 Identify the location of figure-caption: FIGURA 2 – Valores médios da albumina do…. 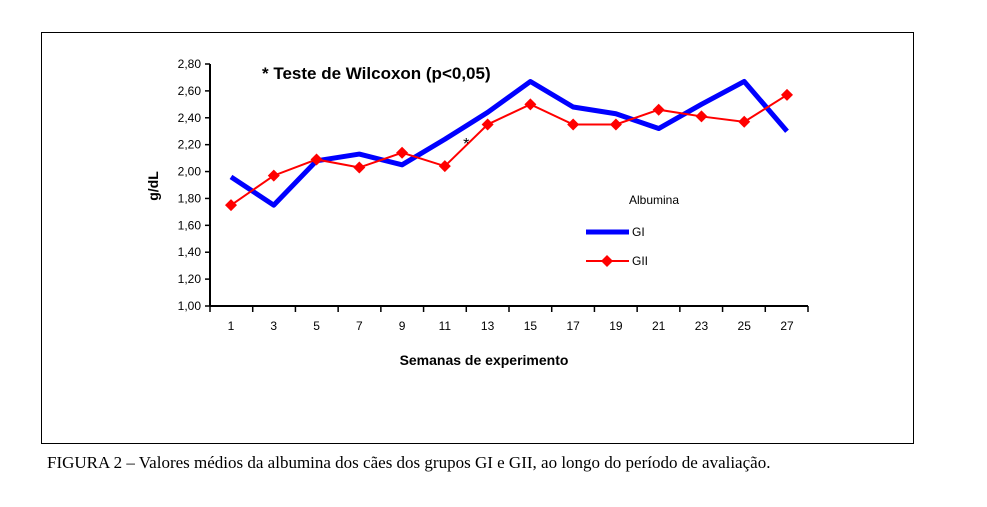
(409, 462).